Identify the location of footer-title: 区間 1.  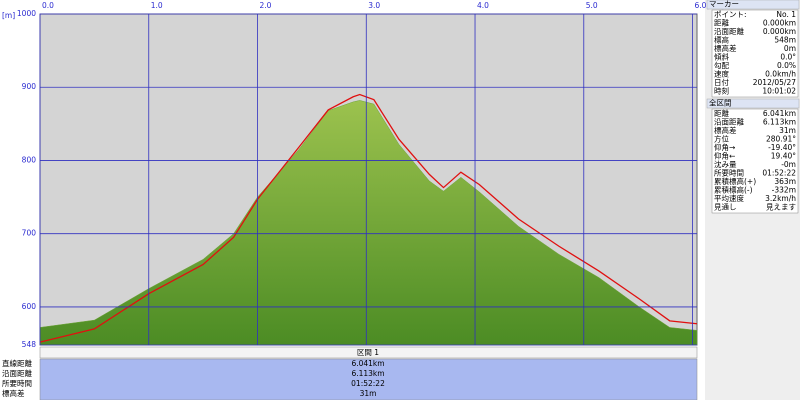
(368, 352).